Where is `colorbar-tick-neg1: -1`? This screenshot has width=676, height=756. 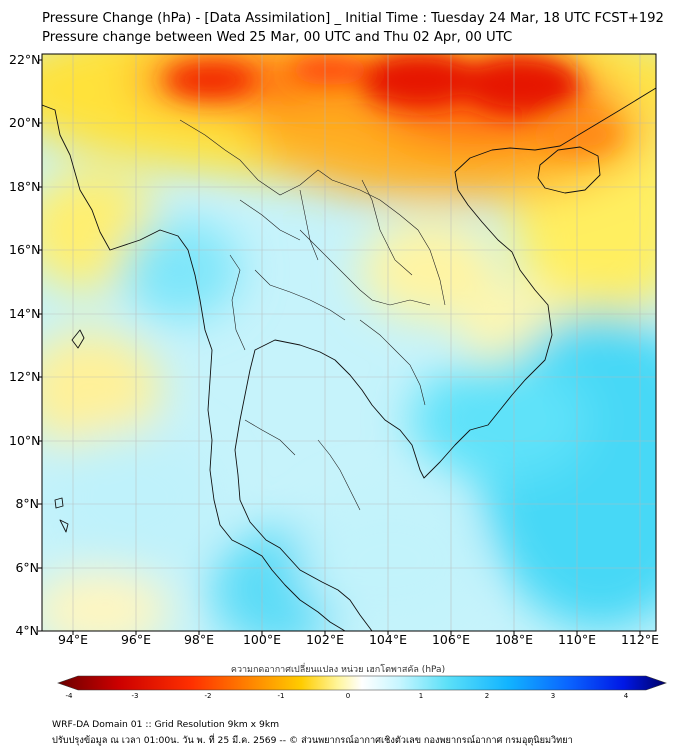
colorbar-tick-neg1: -1 is located at coordinates (281, 696).